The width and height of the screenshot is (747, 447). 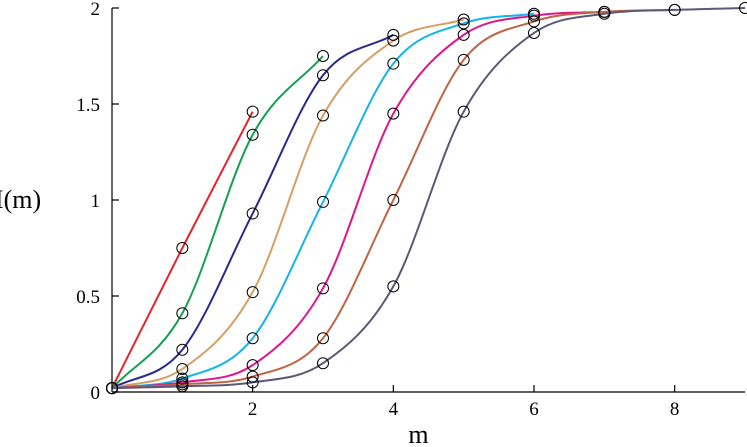 I want to click on y-tick-label: 1, so click(x=96, y=201).